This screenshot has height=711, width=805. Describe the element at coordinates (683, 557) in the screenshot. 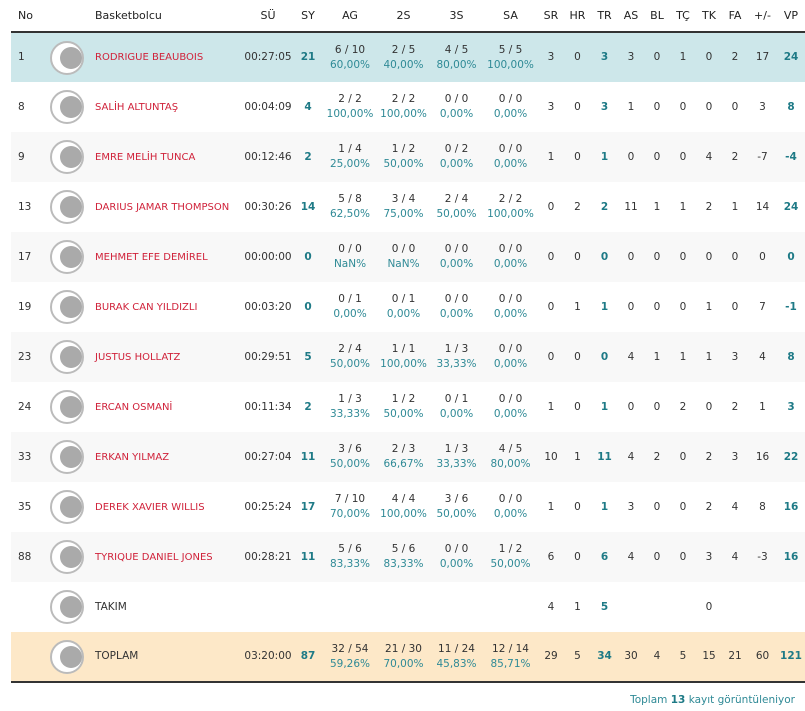

I see `tc-cell: 0` at that location.